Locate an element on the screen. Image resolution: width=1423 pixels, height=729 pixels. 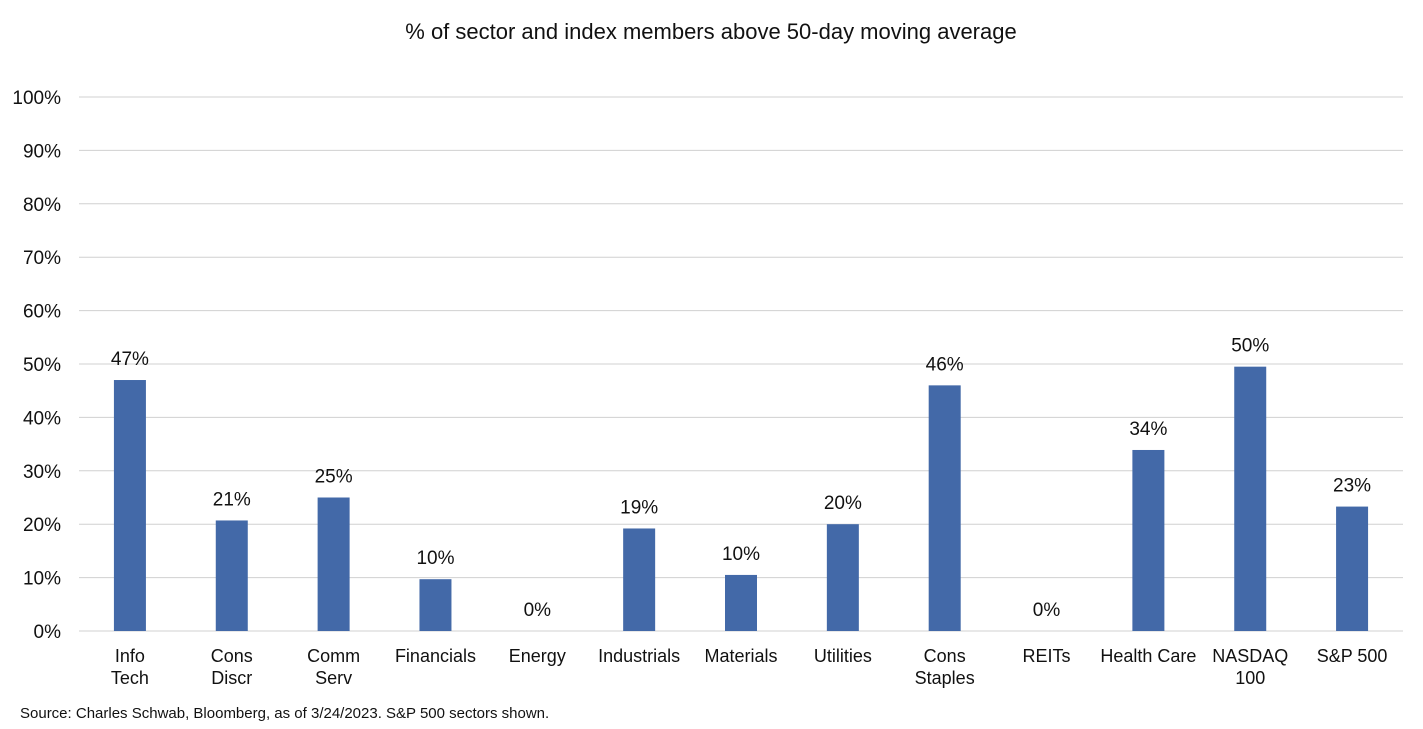
data-label: 50% is located at coordinates (1250, 346).